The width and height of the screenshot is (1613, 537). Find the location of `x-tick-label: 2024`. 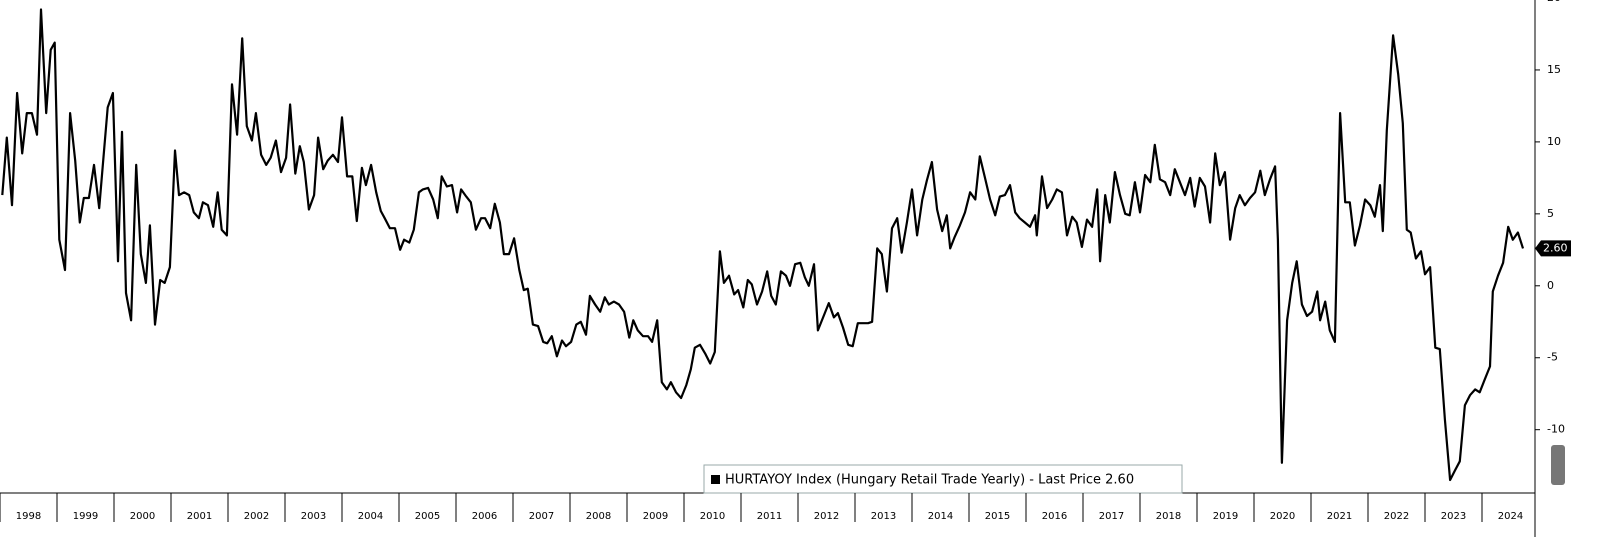

x-tick-label: 2024 is located at coordinates (1510, 516).